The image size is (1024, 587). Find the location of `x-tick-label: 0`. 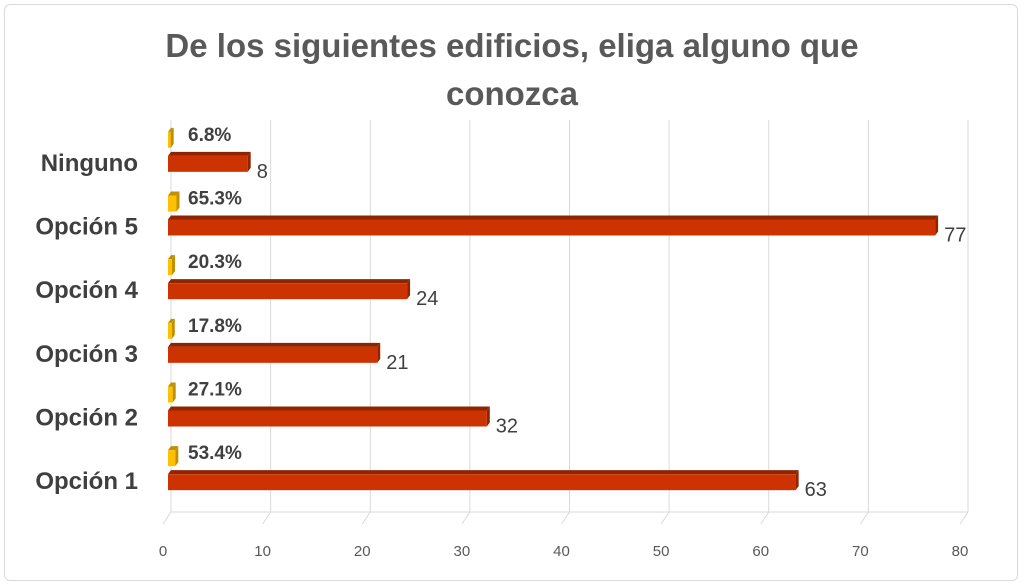

x-tick-label: 0 is located at coordinates (163, 551).